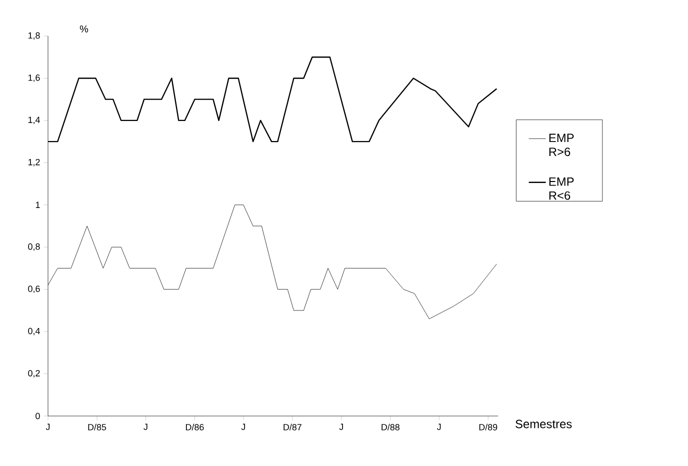 The image size is (688, 466). What do you see at coordinates (34, 374) in the screenshot?
I see `y-tick-label: 0,2` at bounding box center [34, 374].